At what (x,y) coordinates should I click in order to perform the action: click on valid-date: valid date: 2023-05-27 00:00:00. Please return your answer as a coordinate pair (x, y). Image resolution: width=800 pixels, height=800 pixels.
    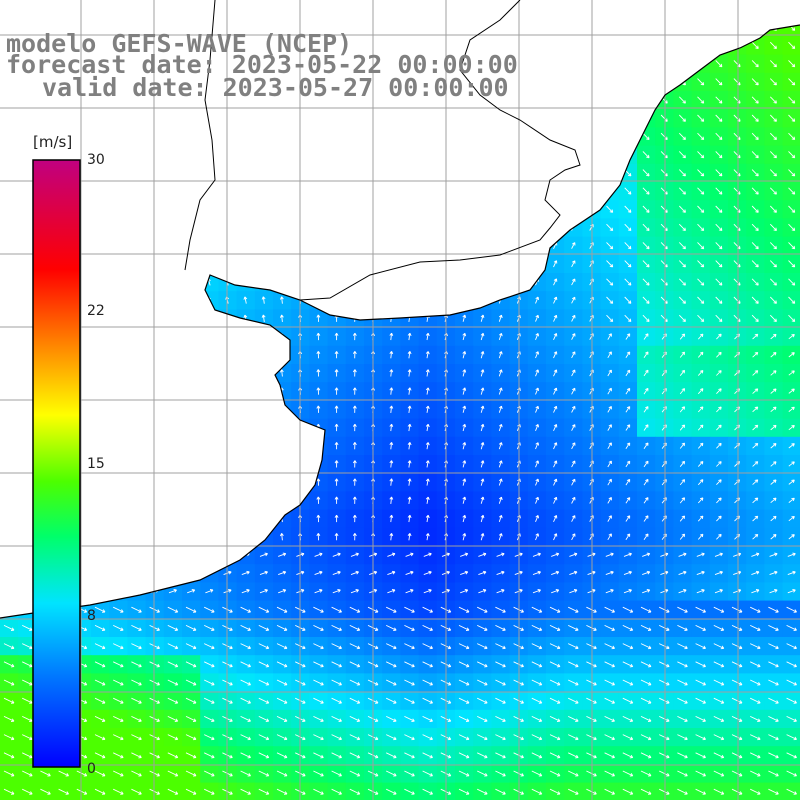
    Looking at the image, I should click on (275, 87).